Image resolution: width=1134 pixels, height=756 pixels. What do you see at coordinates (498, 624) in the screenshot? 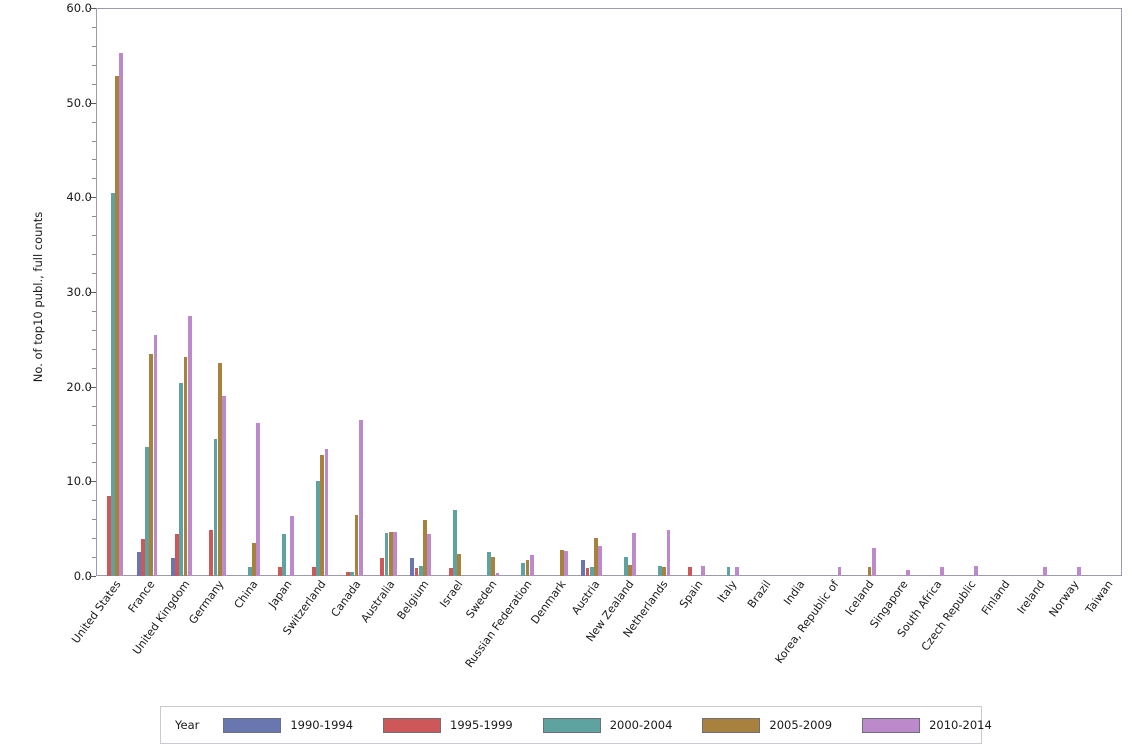
I see `x-axis-tick-label-text: Russian Federation` at bounding box center [498, 624].